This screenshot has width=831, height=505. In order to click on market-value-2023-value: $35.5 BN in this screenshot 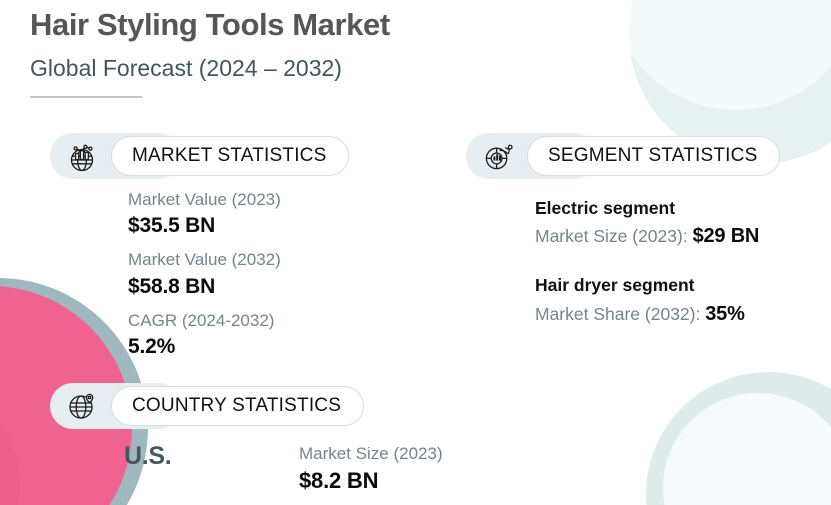, I will do `click(172, 226)`.